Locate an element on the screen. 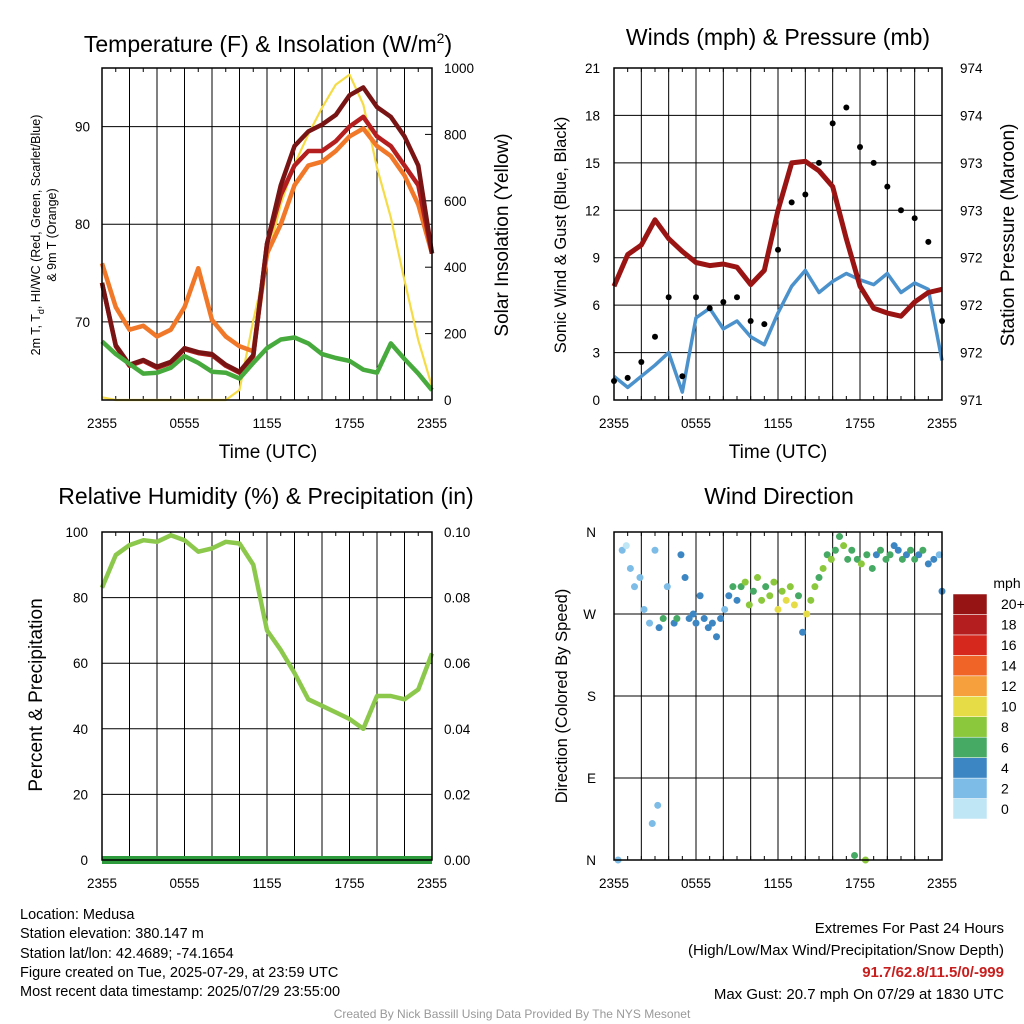 This screenshot has width=1024, height=1024. y-tick-label: 9 is located at coordinates (596, 258).